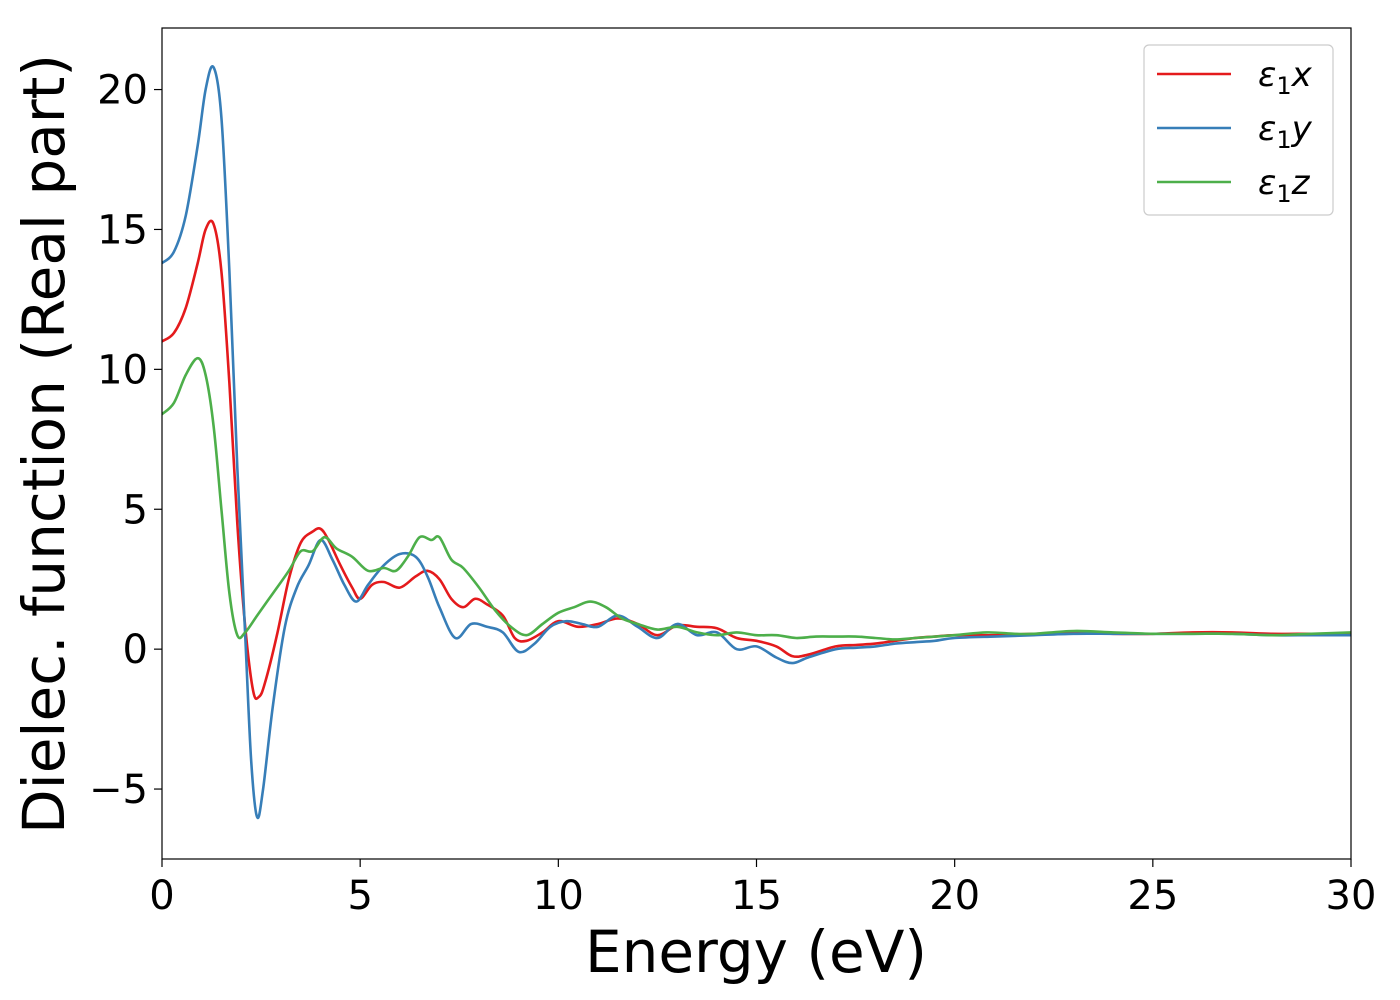 The height and width of the screenshot is (1000, 1400). Describe the element at coordinates (1285, 131) in the screenshot. I see `legend-label-y: ε1y` at that location.